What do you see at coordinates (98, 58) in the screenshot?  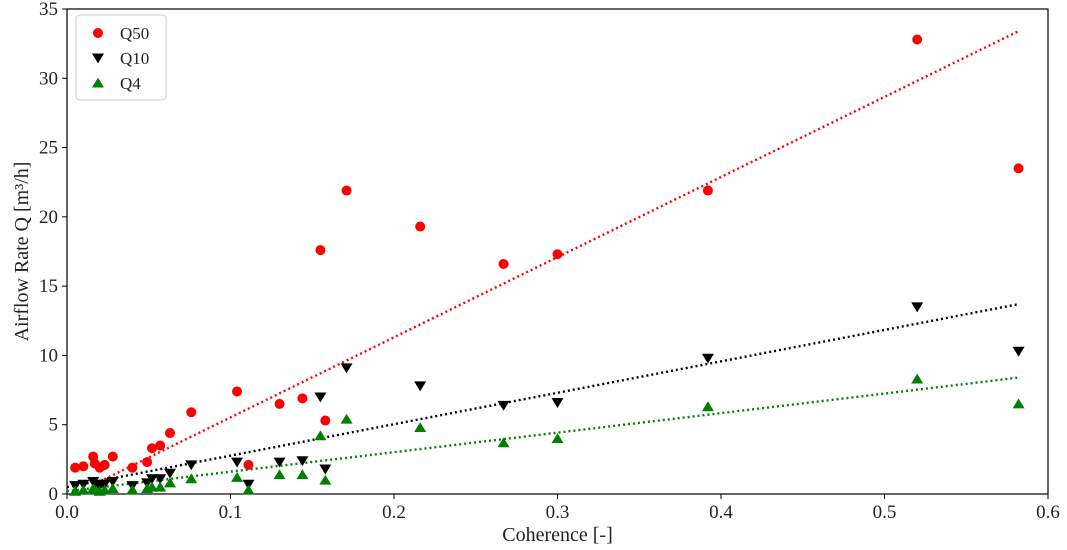 I see `legend-marker-q10` at bounding box center [98, 58].